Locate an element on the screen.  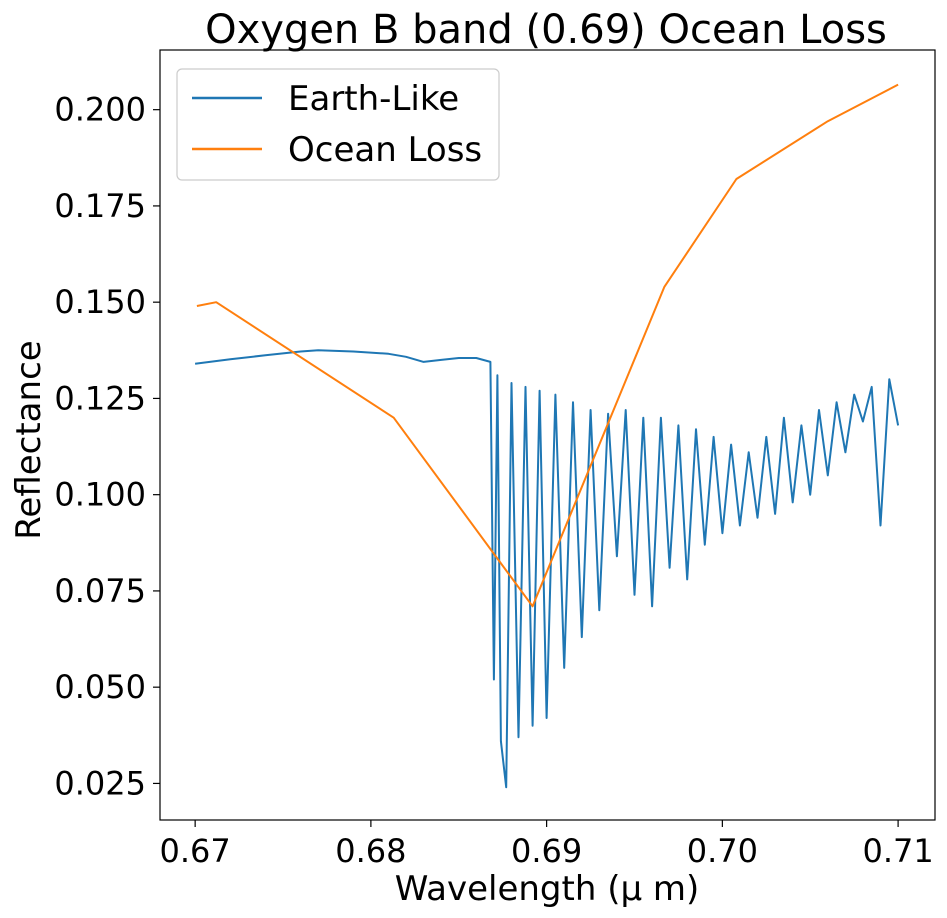
legend: Earth-Like Ocean Loss is located at coordinates (338, 124).